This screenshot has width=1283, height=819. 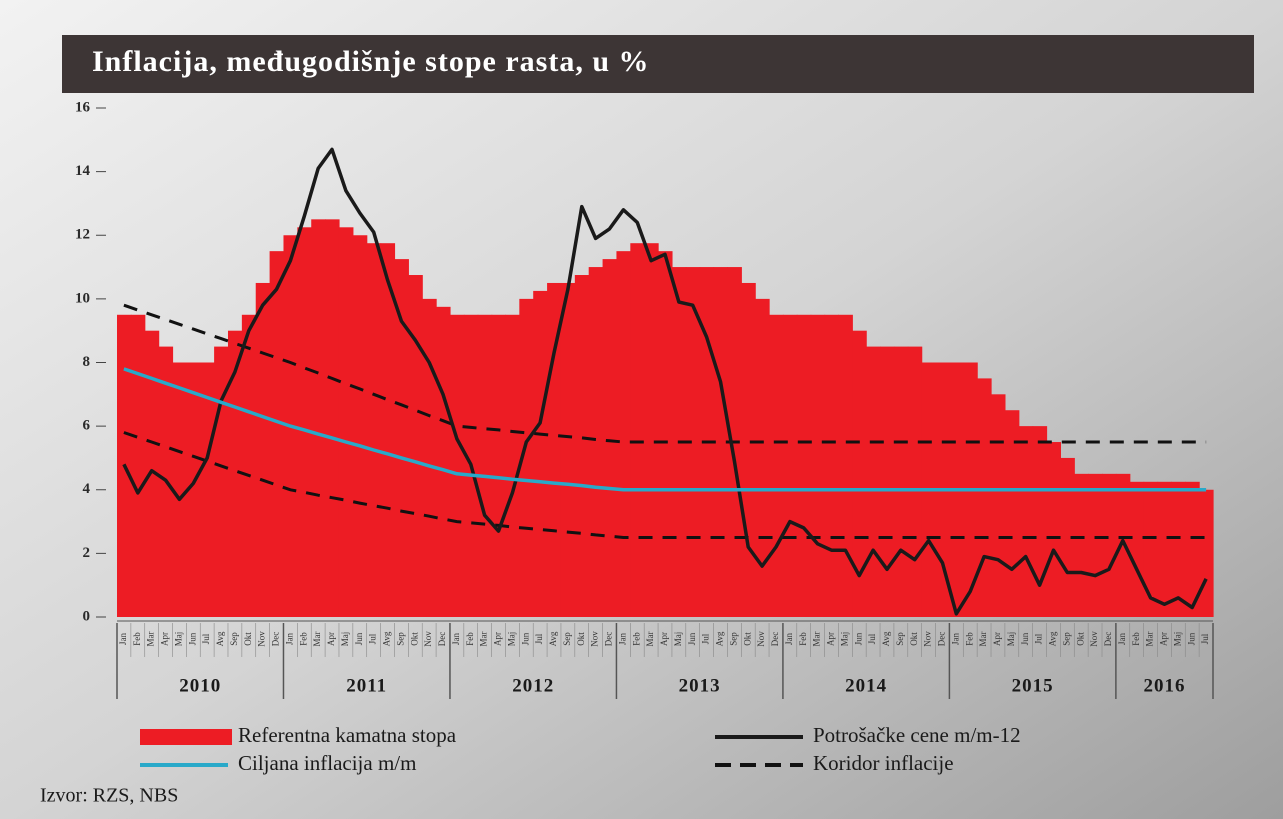 What do you see at coordinates (371, 61) in the screenshot?
I see `chart-title: Inflacija, međugodišnje stope rasta, u %` at bounding box center [371, 61].